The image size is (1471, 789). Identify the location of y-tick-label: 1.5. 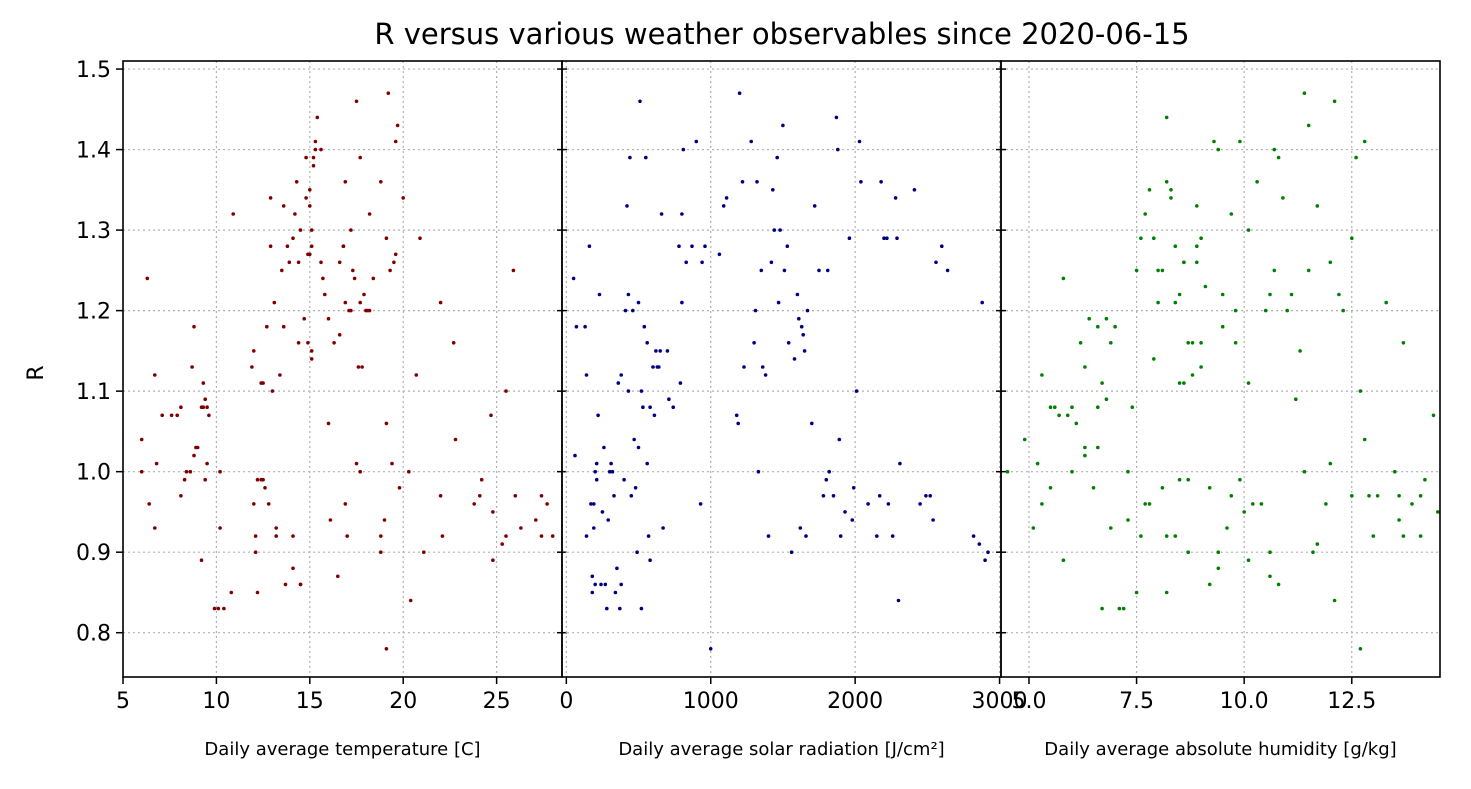
(93, 70).